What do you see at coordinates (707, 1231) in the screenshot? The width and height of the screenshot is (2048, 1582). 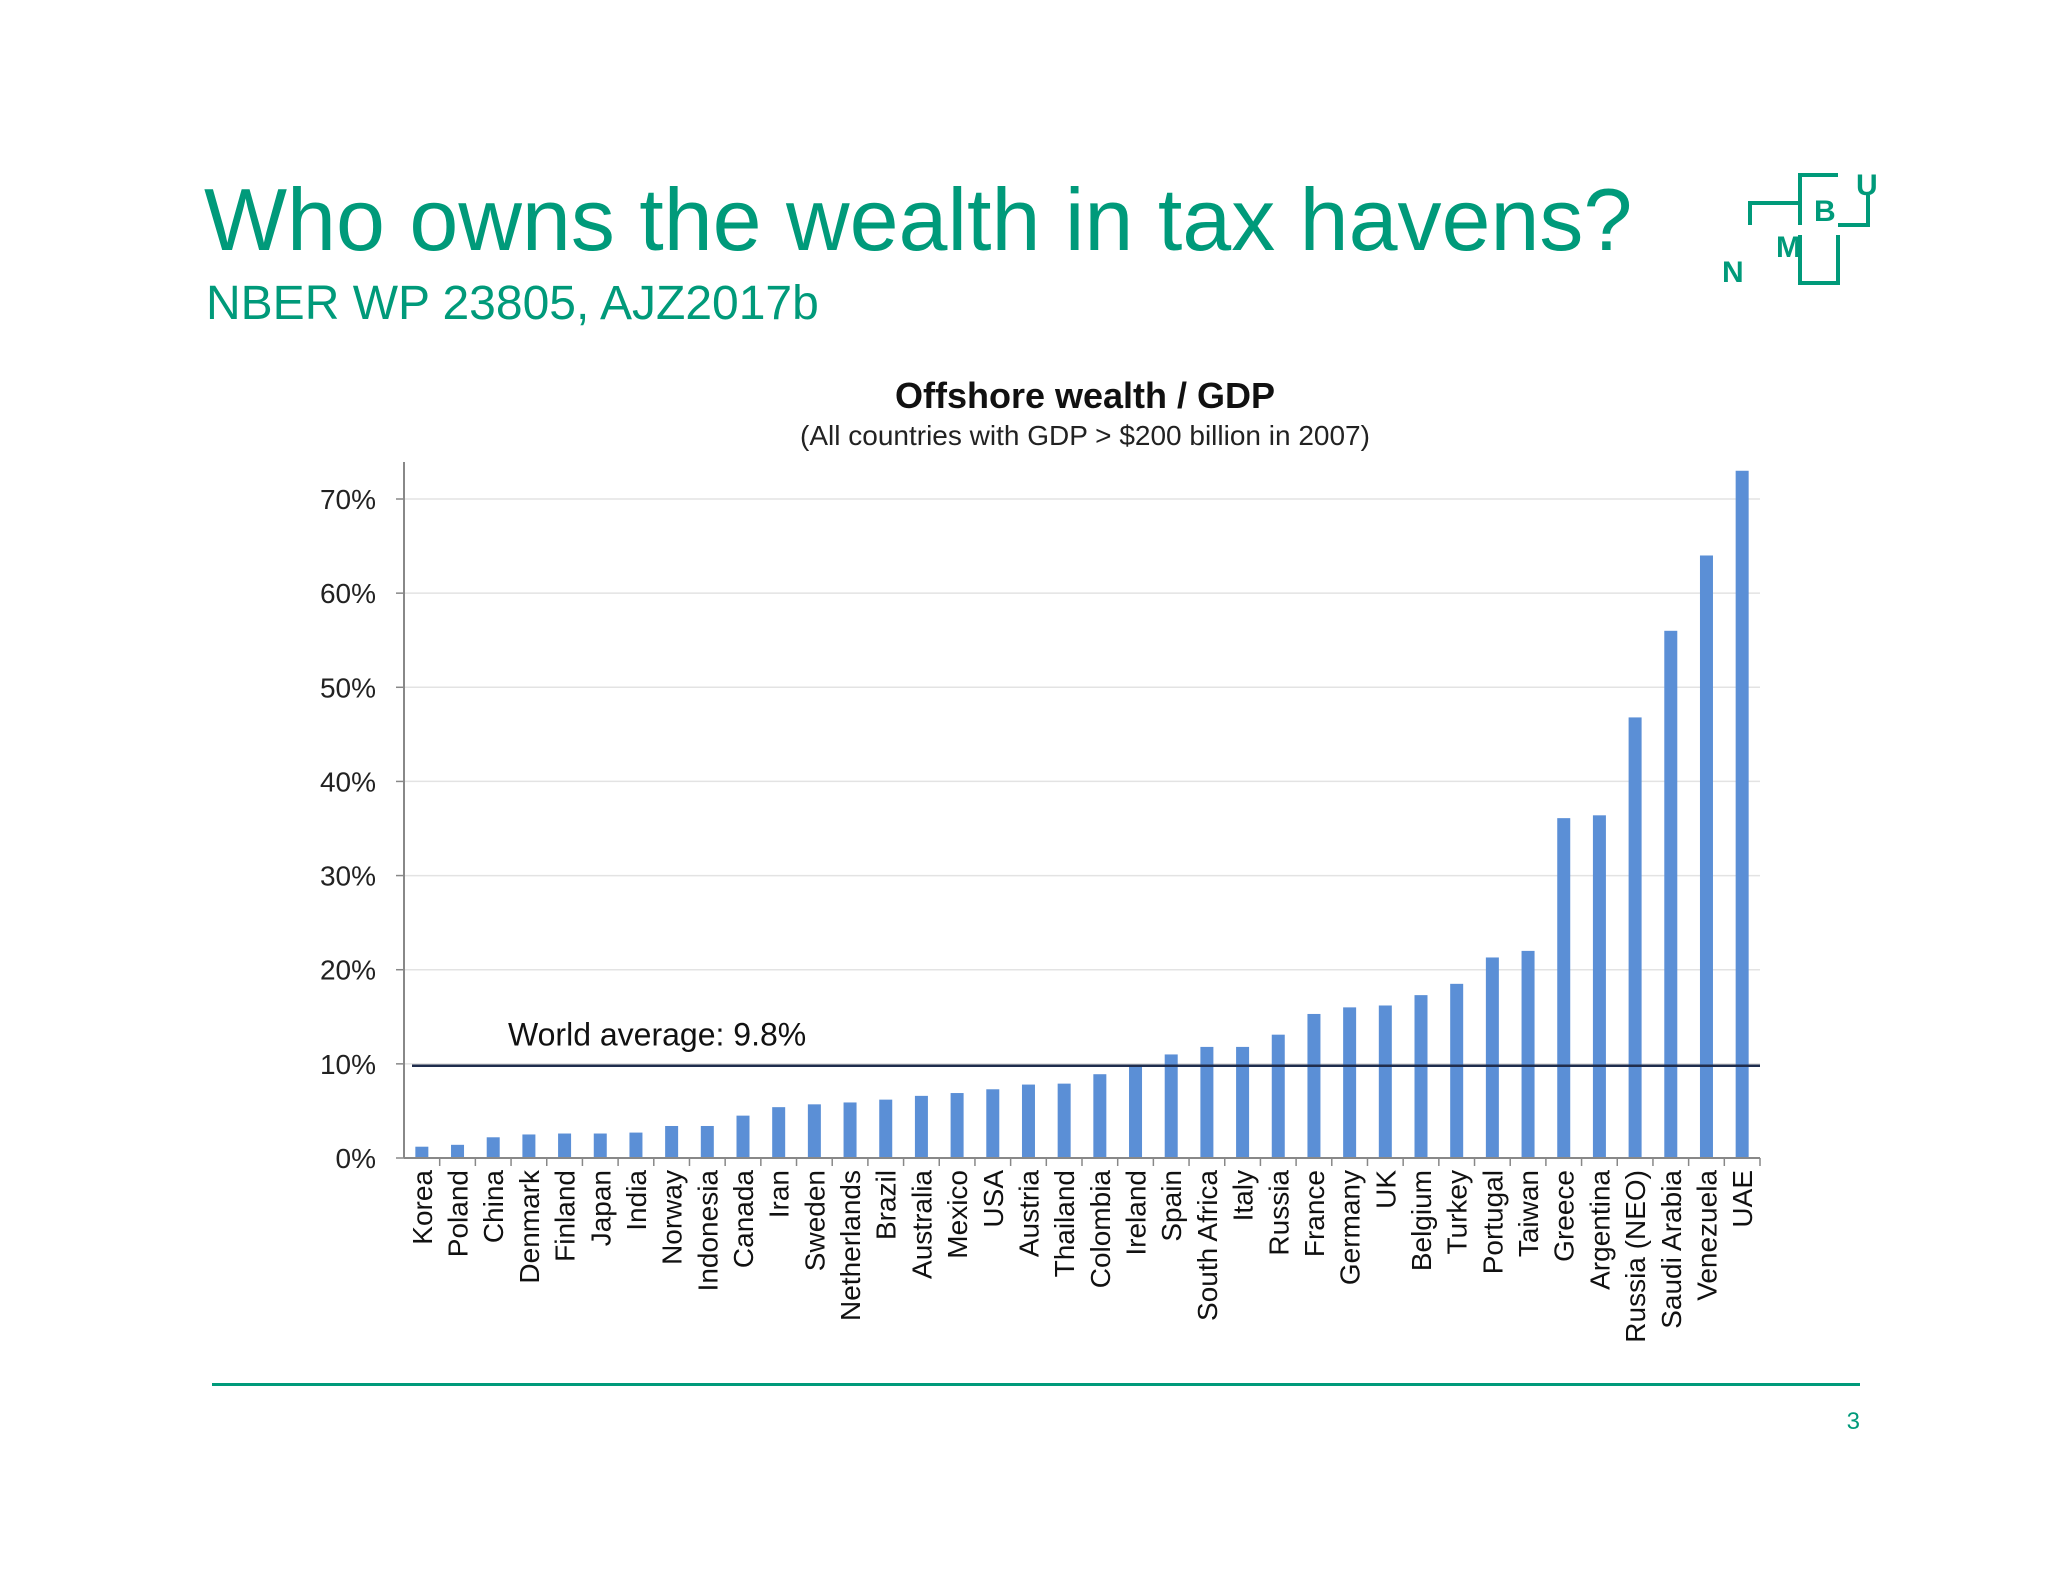 I see `x-tick-label: Indonesia` at bounding box center [707, 1231].